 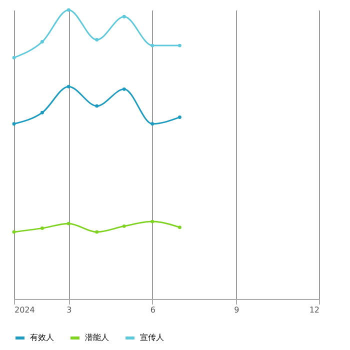 I want to click on legend-label: 潜能人, so click(x=97, y=337).